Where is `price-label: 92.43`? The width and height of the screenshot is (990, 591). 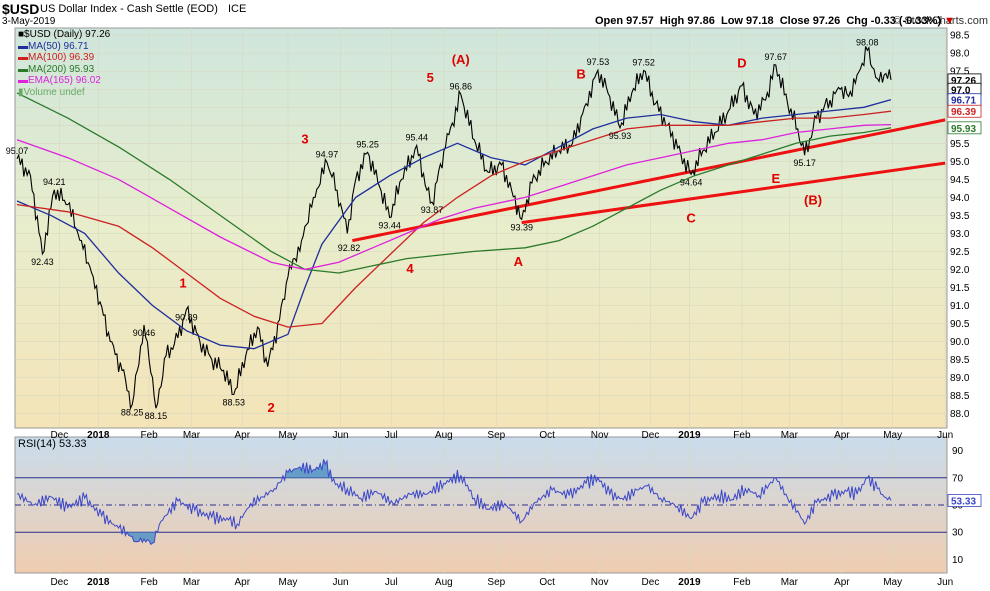 price-label: 92.43 is located at coordinates (42, 262).